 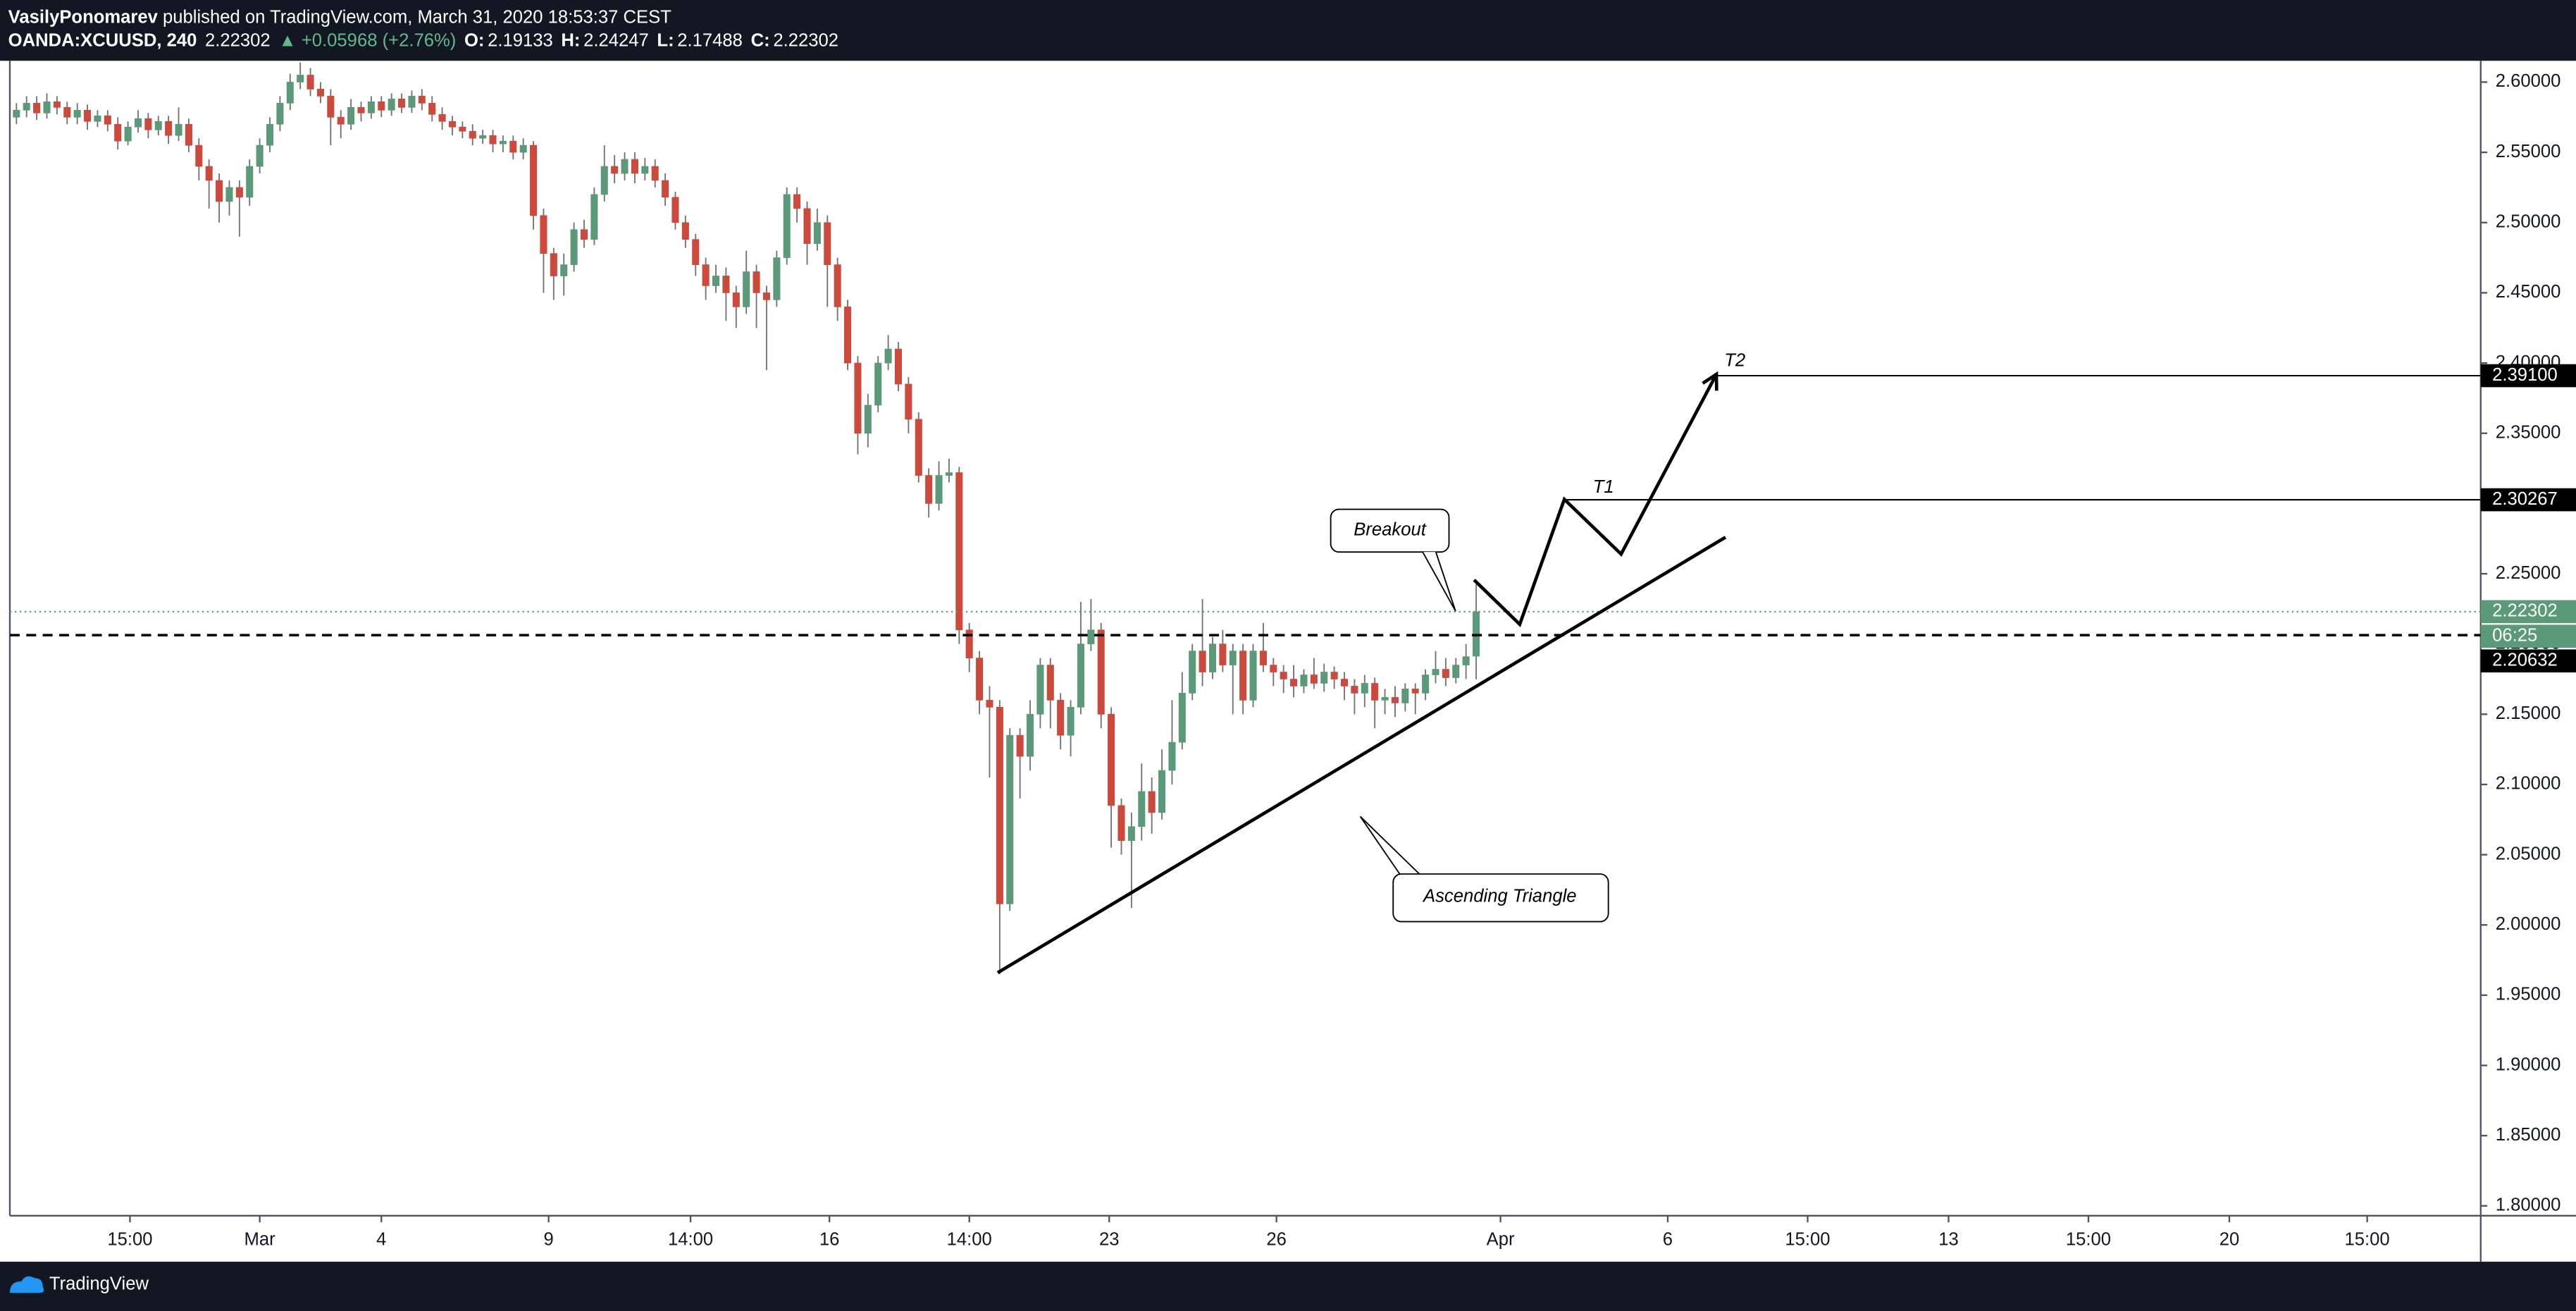 I want to click on y-tick-label: 2.05000, so click(x=2528, y=853).